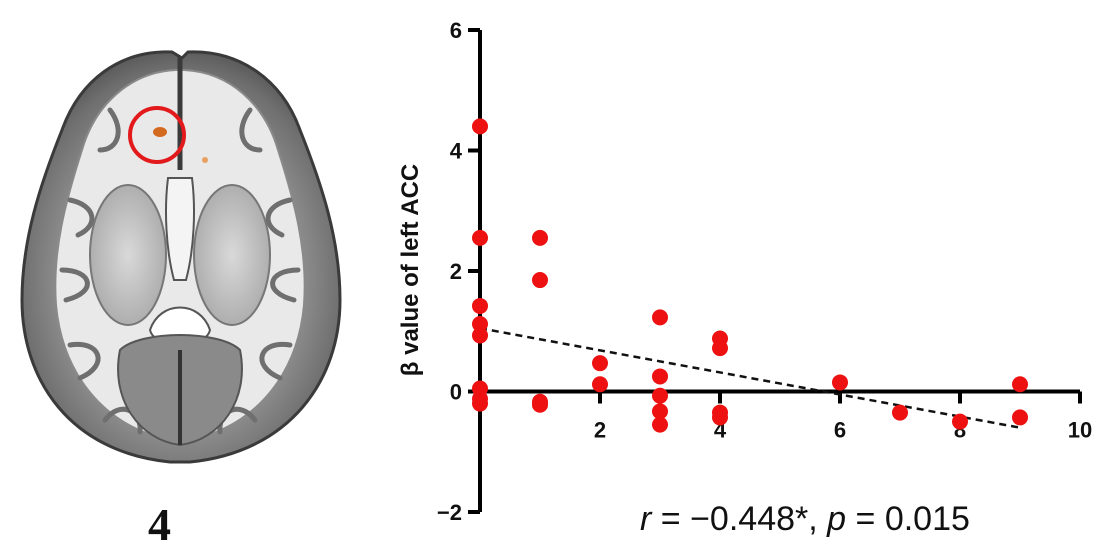 The image size is (1120, 557). I want to click on trend-line-group, so click(750, 378).